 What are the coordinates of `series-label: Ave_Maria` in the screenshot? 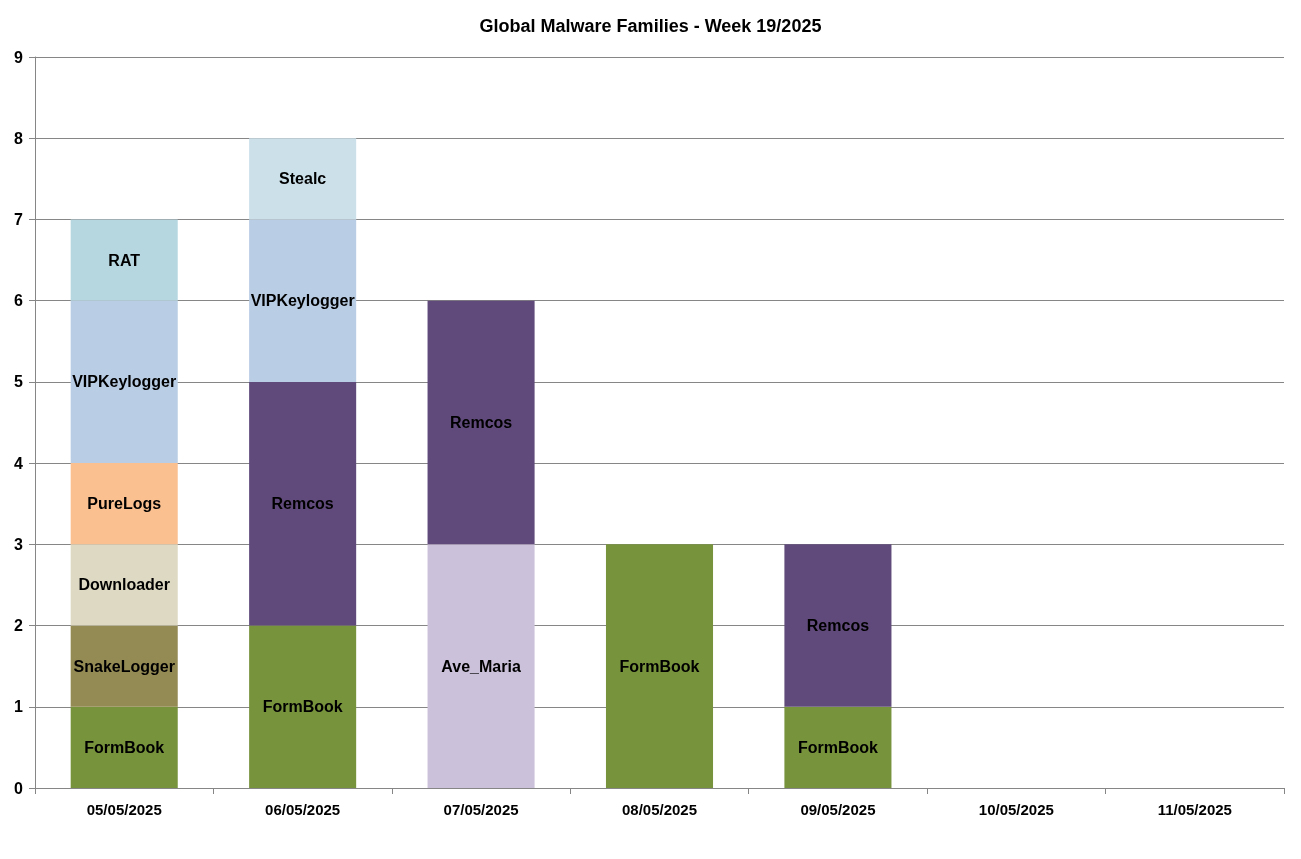 It's located at (481, 666).